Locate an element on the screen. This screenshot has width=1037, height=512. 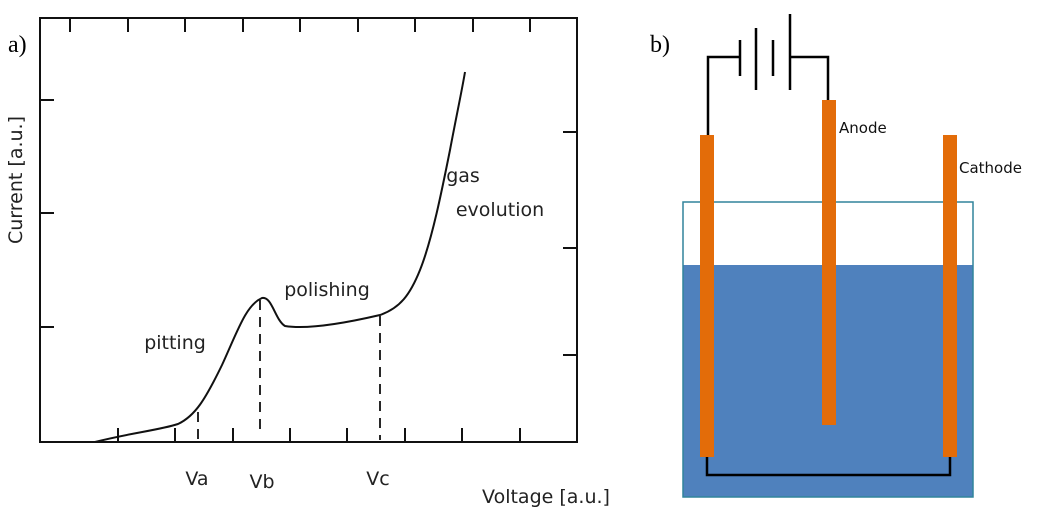
marker-lines is located at coordinates (289, 371).